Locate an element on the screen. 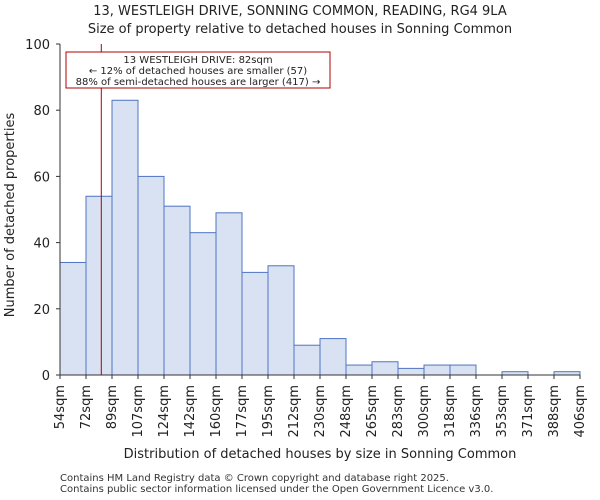 This screenshot has height=500, width=600. x-tick-label: 336sqm is located at coordinates (476, 411).